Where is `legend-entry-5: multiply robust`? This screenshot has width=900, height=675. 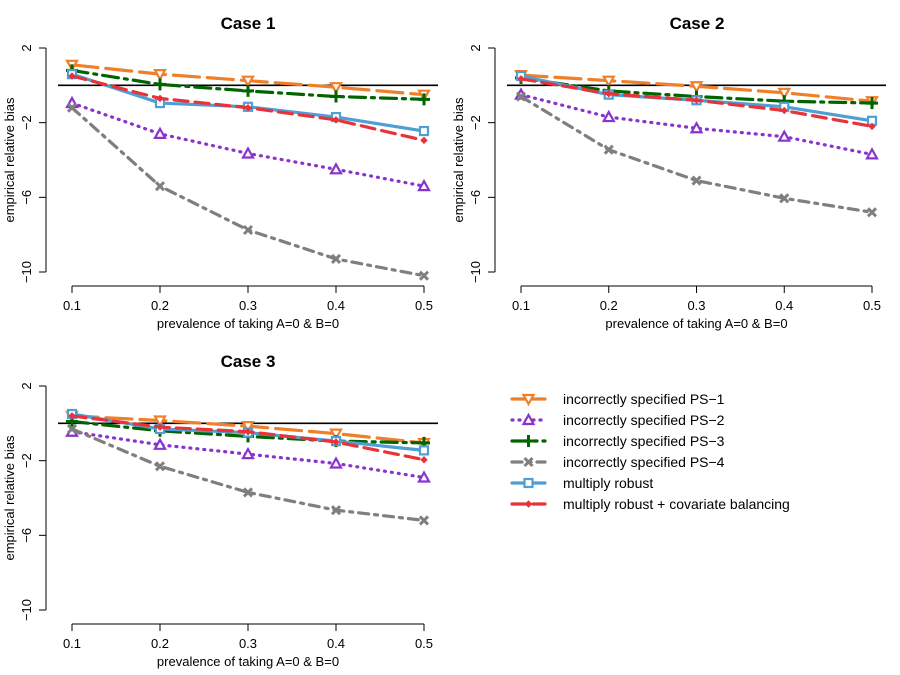 legend-entry-5: multiply robust is located at coordinates (581, 483).